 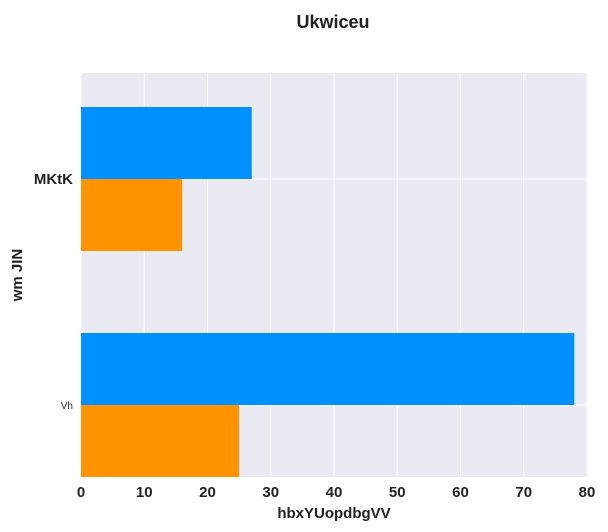 I want to click on y-category-label: MKtK, so click(x=53, y=179).